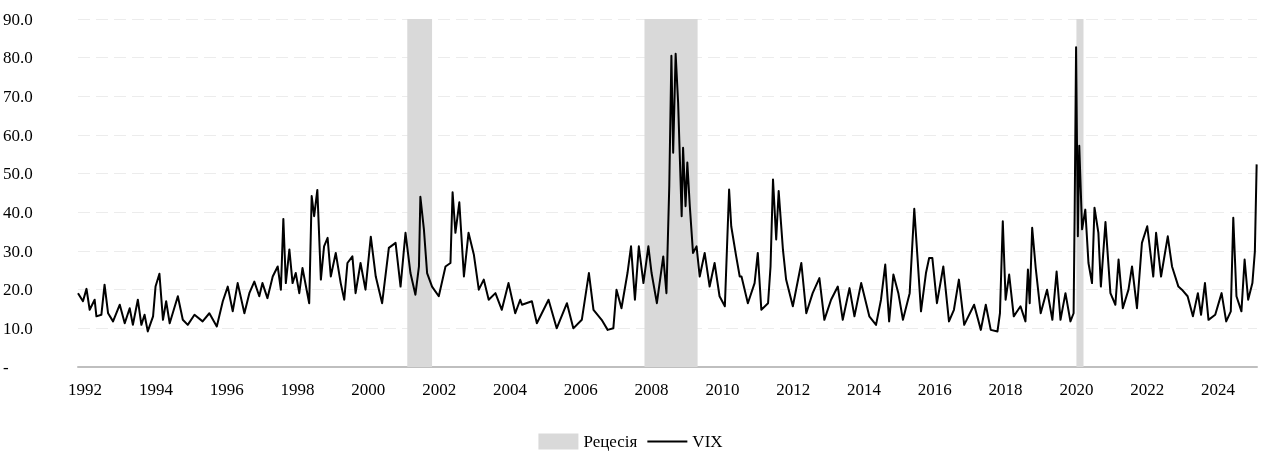 The height and width of the screenshot is (455, 1261). Describe the element at coordinates (707, 441) in the screenshot. I see `legend-label: VIX` at that location.